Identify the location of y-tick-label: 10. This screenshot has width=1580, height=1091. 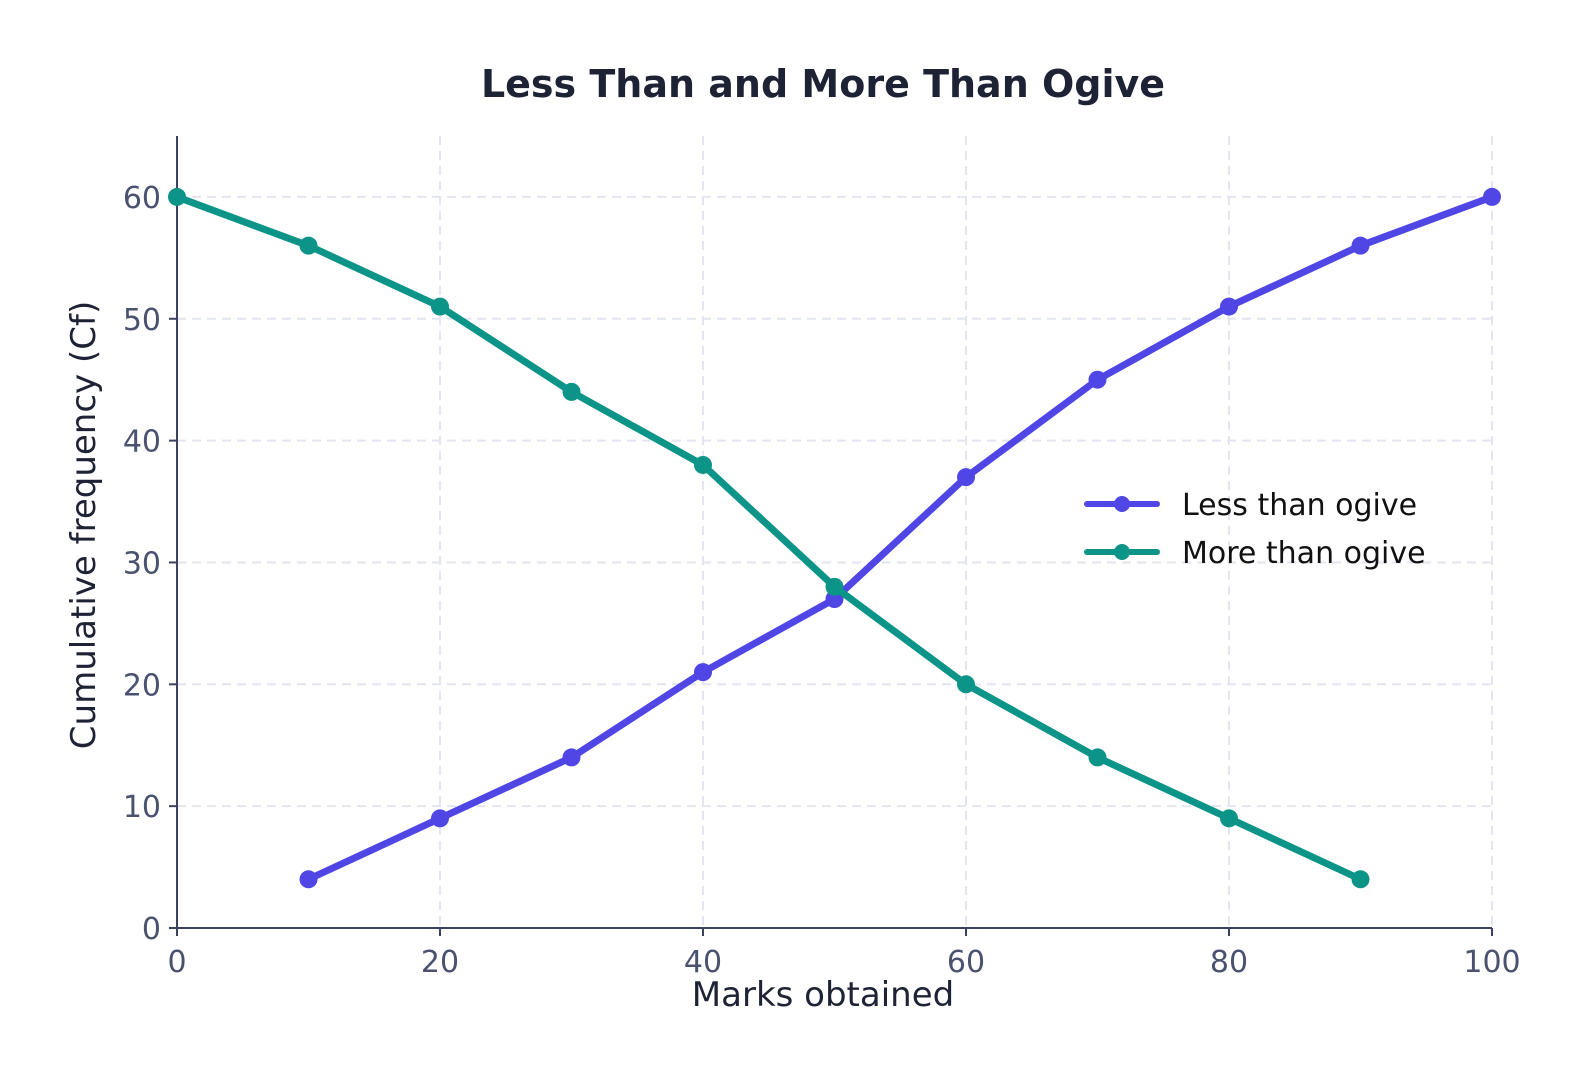
(142, 807).